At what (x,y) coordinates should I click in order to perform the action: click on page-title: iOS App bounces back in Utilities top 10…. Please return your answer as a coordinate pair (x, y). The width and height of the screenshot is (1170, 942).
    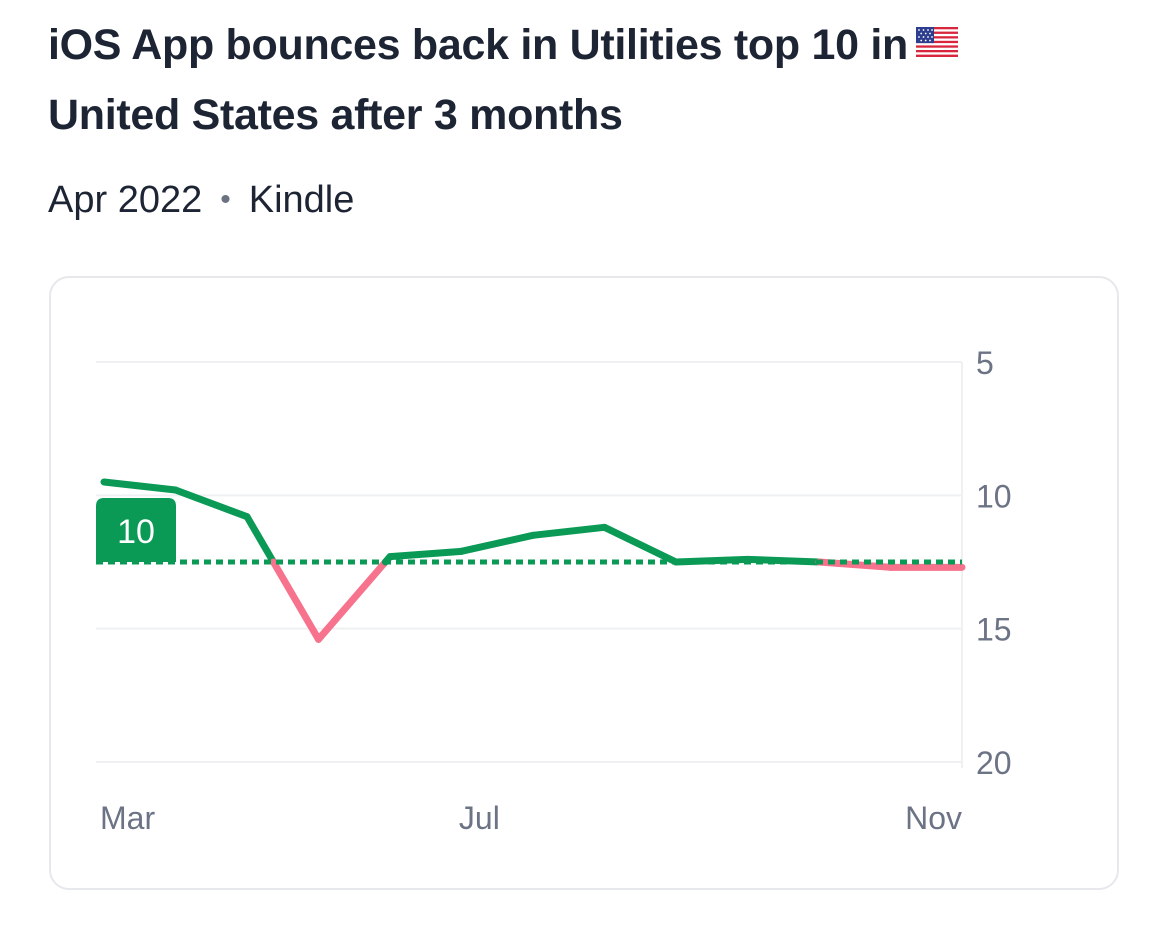
    Looking at the image, I should click on (588, 80).